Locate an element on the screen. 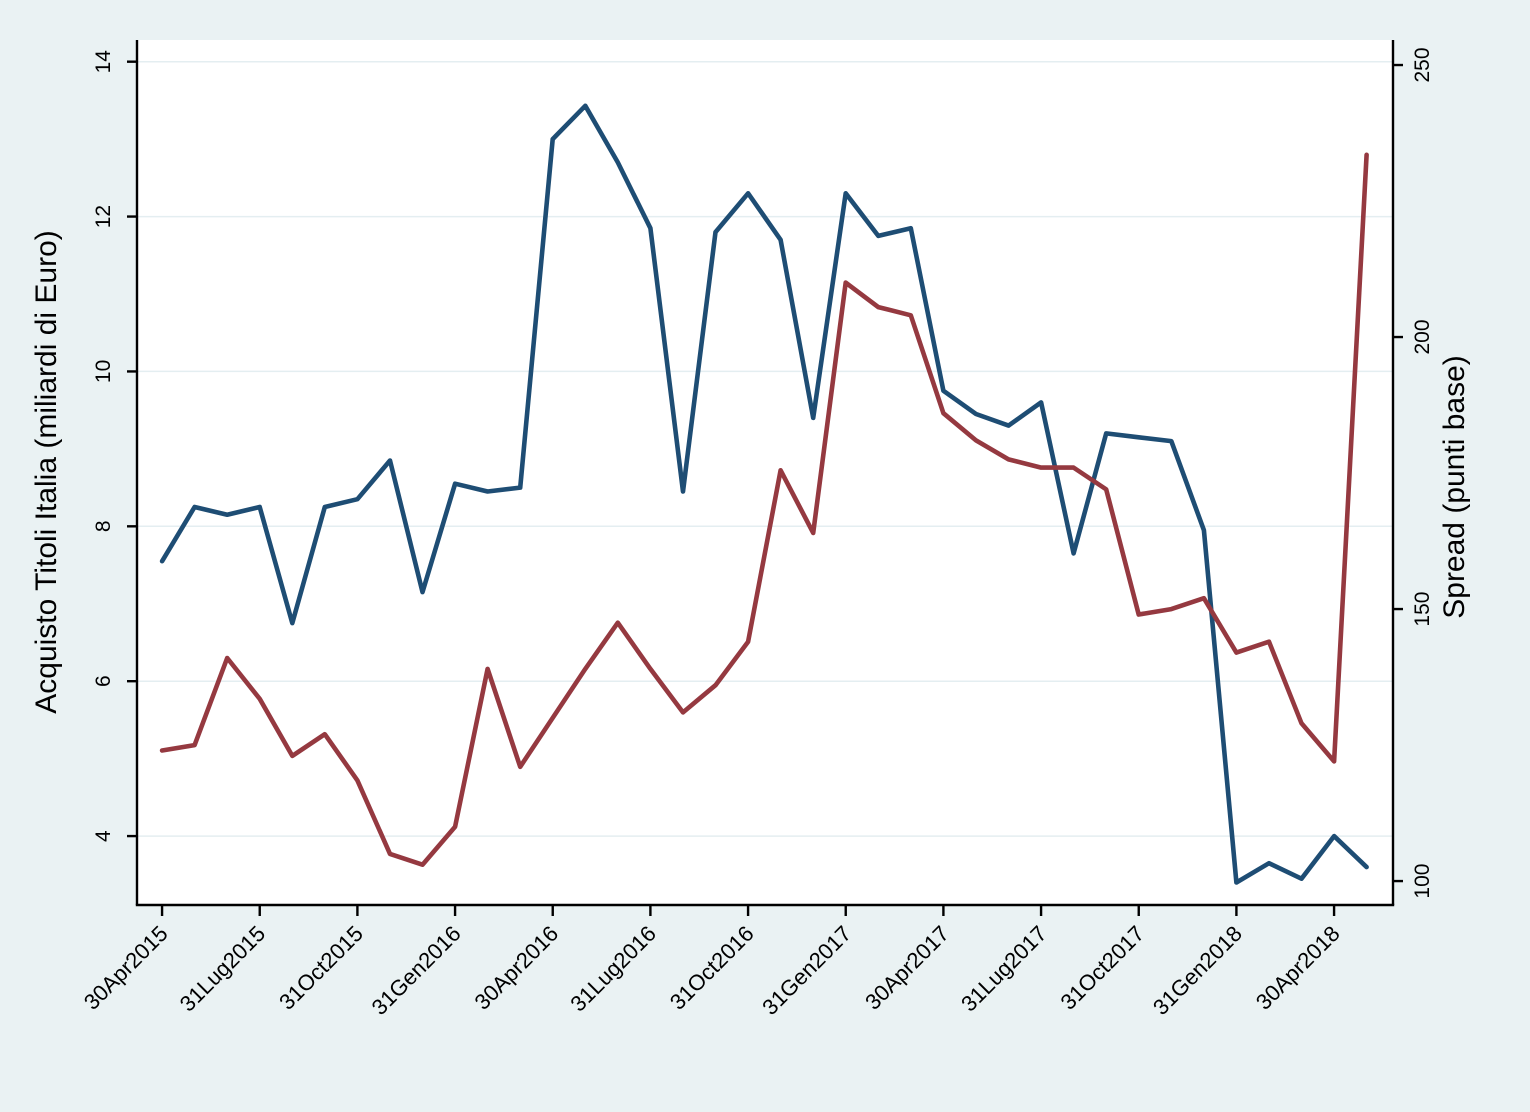 This screenshot has height=1112, width=1530. left-tick-label: 8 is located at coordinates (103, 526).